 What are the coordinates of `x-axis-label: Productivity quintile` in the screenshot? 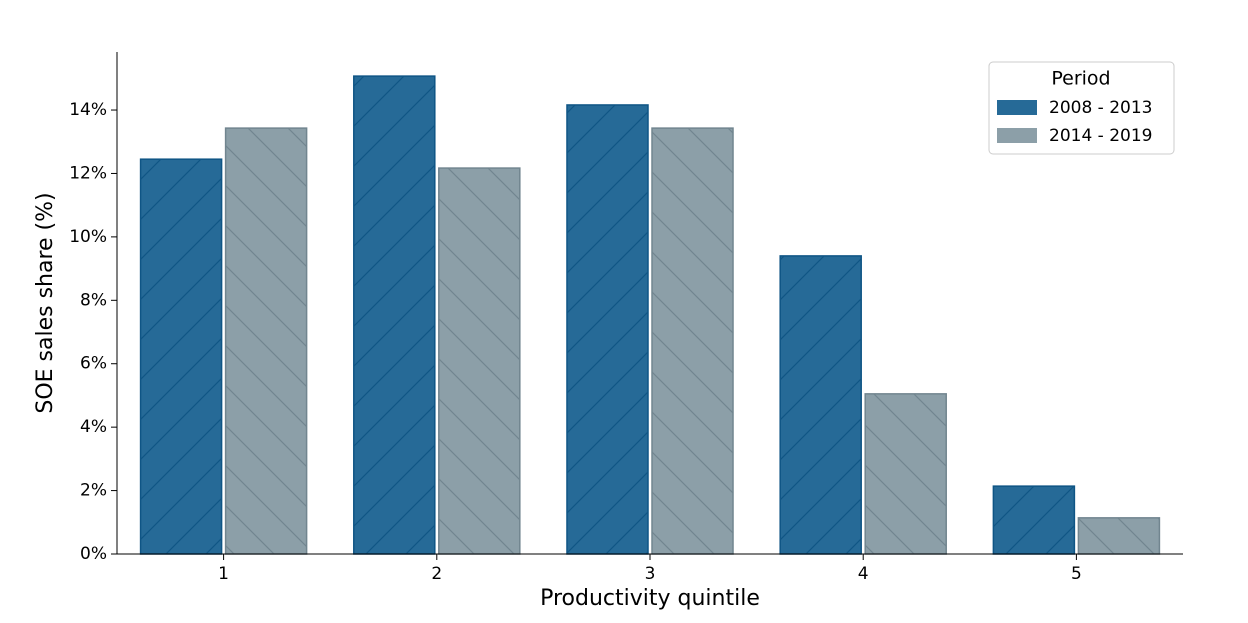 It's located at (650, 598).